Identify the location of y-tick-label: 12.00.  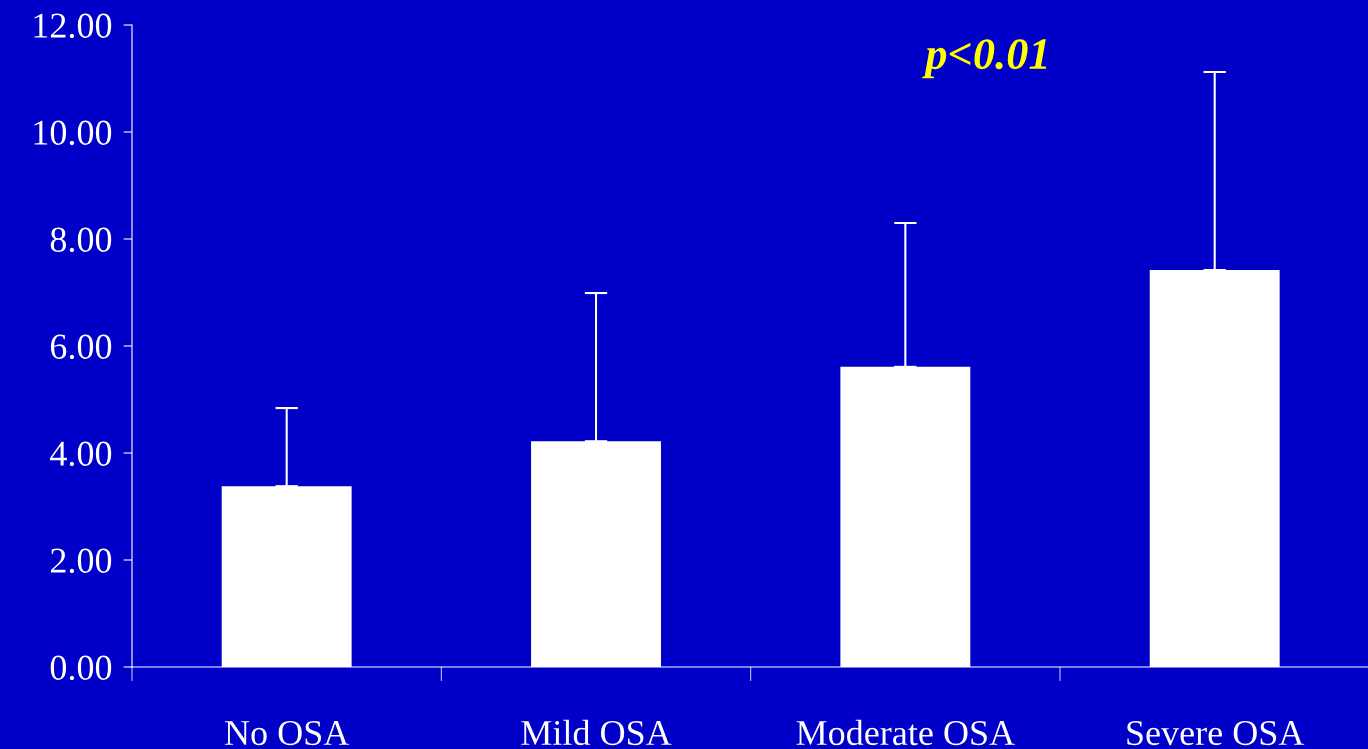
(73, 26).